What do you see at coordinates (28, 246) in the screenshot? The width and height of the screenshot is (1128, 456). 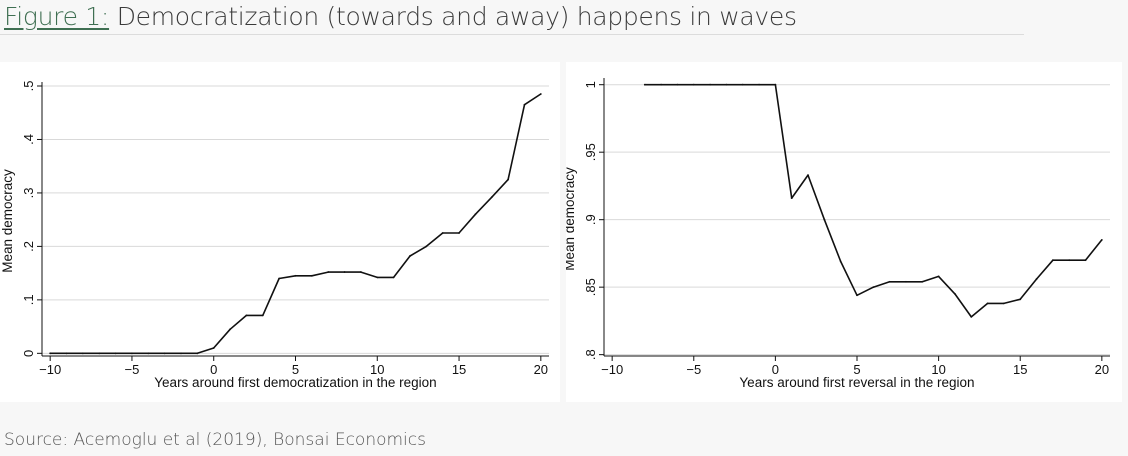 I see `y-tick-label: .2` at bounding box center [28, 246].